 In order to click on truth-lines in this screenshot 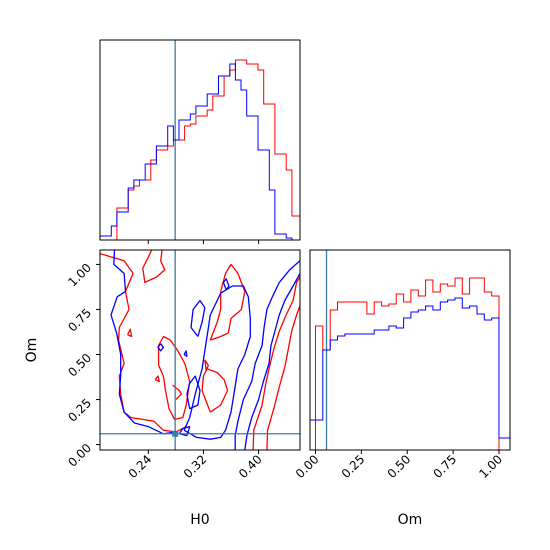, I will do `click(200, 350)`.